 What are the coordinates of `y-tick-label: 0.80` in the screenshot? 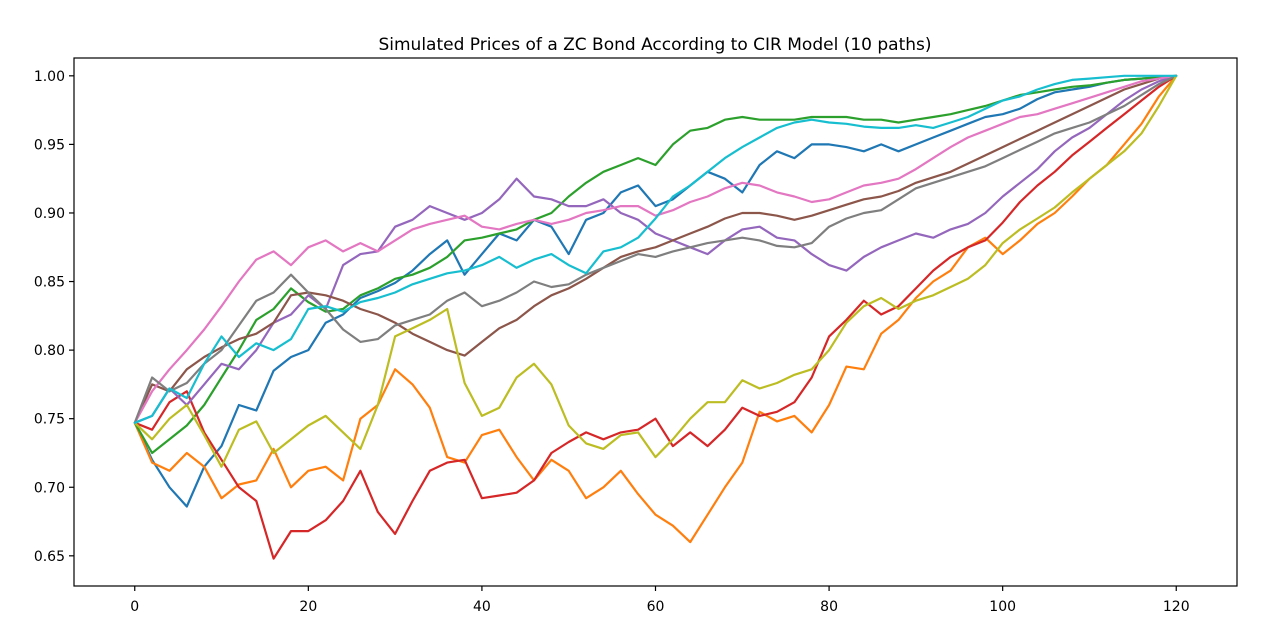 It's located at (49, 351).